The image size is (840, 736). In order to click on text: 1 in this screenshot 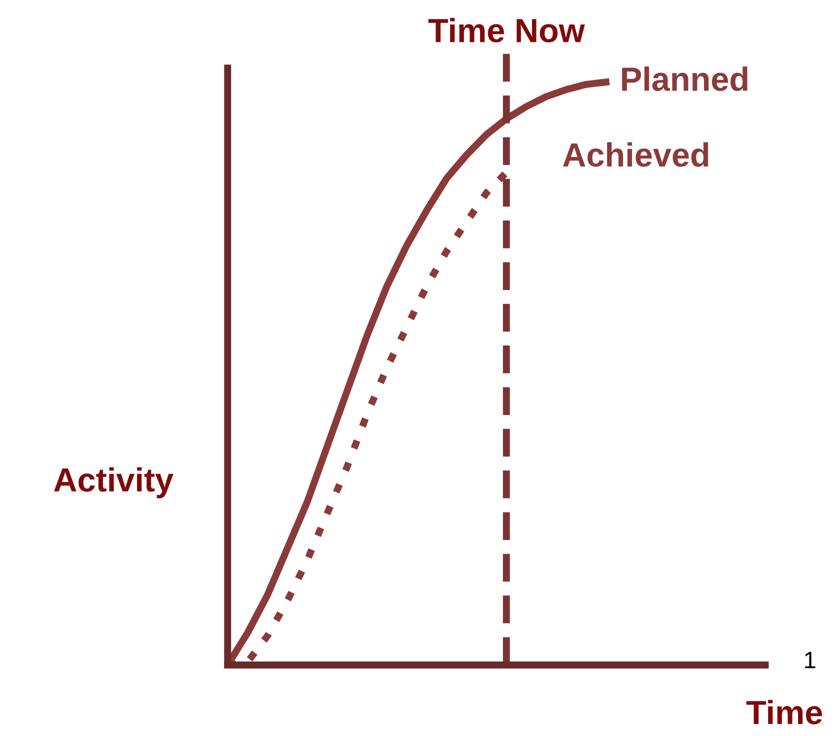, I will do `click(810, 660)`.